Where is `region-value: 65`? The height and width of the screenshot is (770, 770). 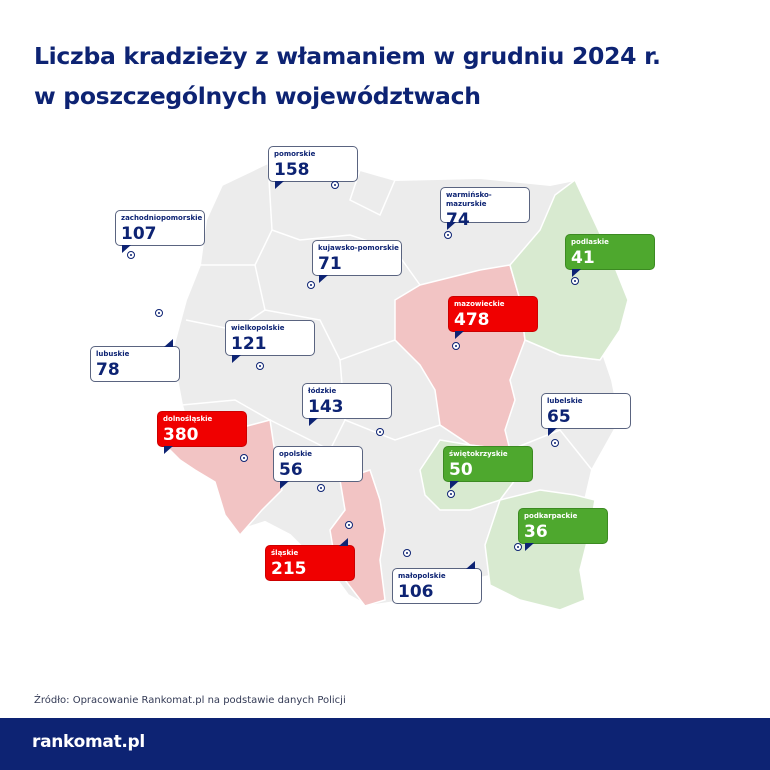
region-value: 65 is located at coordinates (559, 417).